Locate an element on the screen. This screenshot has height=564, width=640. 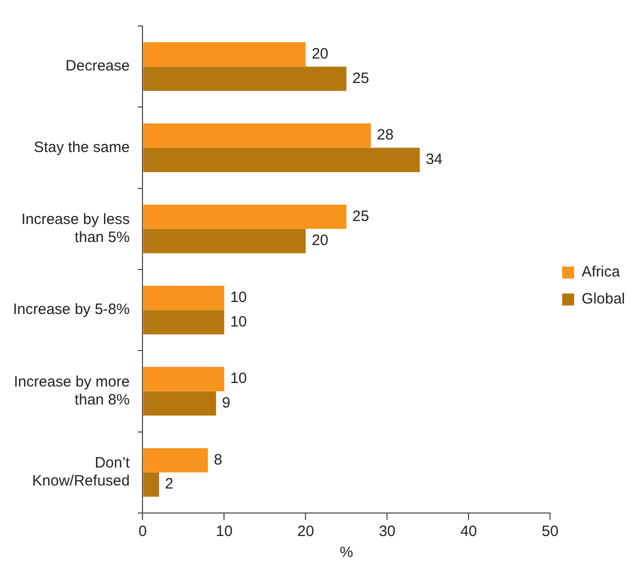
x-axis-title: % is located at coordinates (347, 553).